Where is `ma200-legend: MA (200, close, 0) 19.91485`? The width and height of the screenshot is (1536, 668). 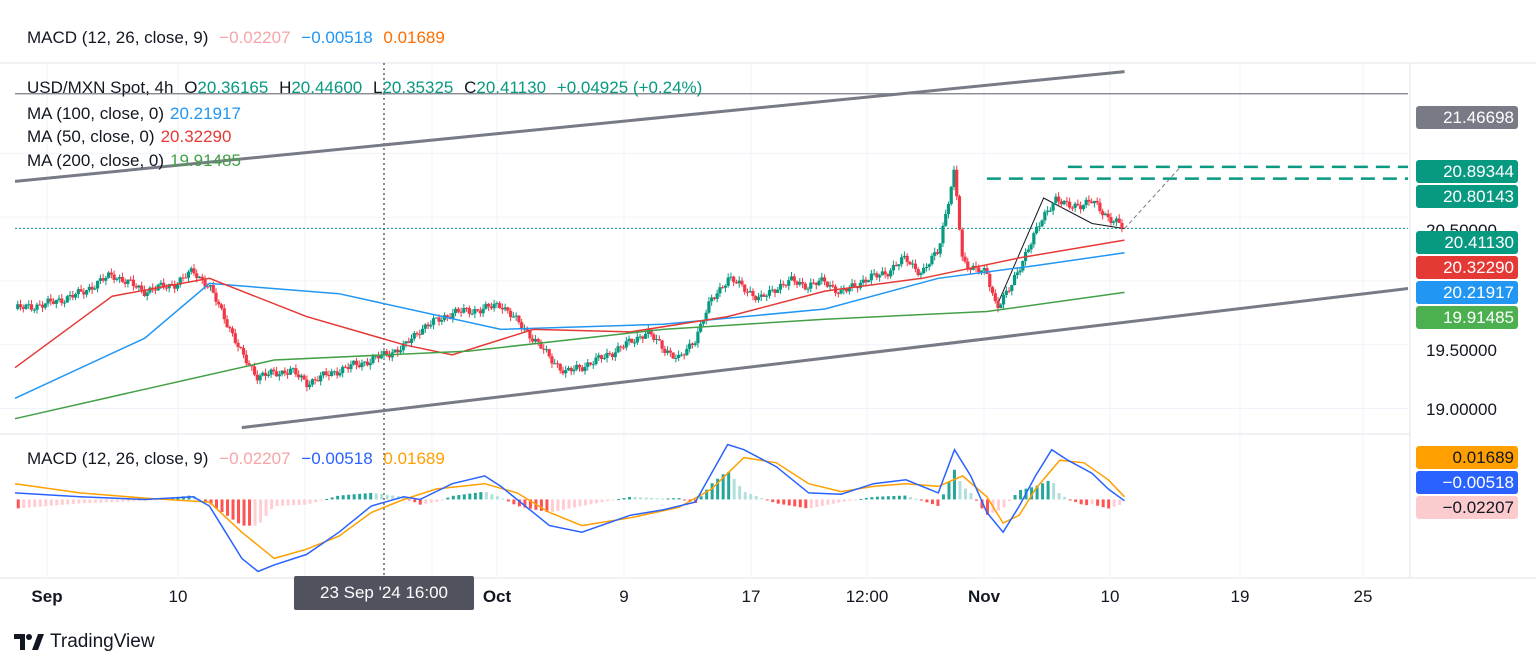
ma200-legend: MA (200, close, 0) 19.91485 is located at coordinates (137, 161).